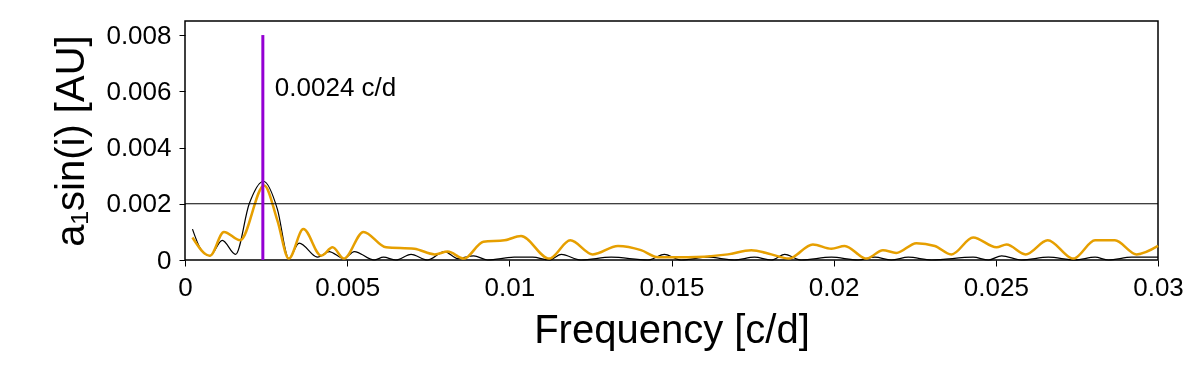  Describe the element at coordinates (139, 203) in the screenshot. I see `y-tick-label: 0.002` at that location.